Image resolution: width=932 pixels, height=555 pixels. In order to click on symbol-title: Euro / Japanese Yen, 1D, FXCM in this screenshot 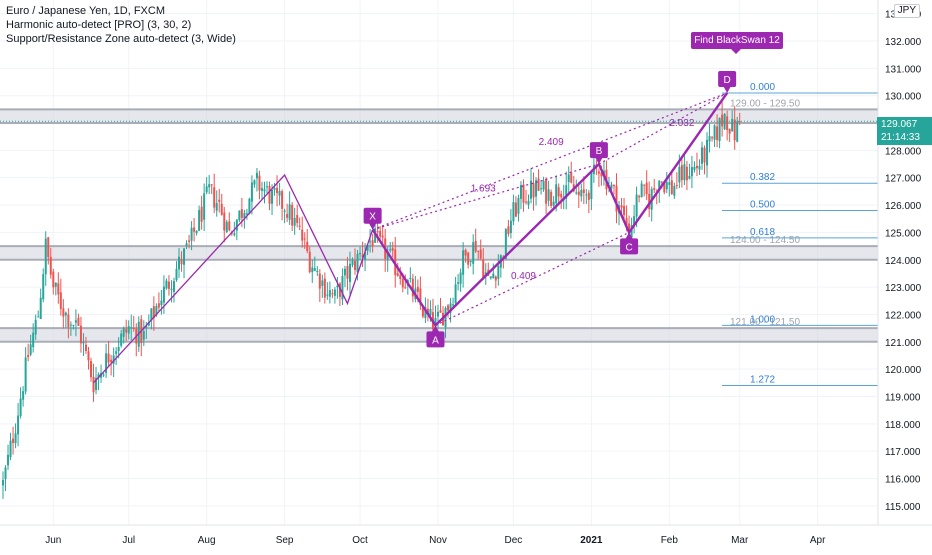, I will do `click(85, 11)`.